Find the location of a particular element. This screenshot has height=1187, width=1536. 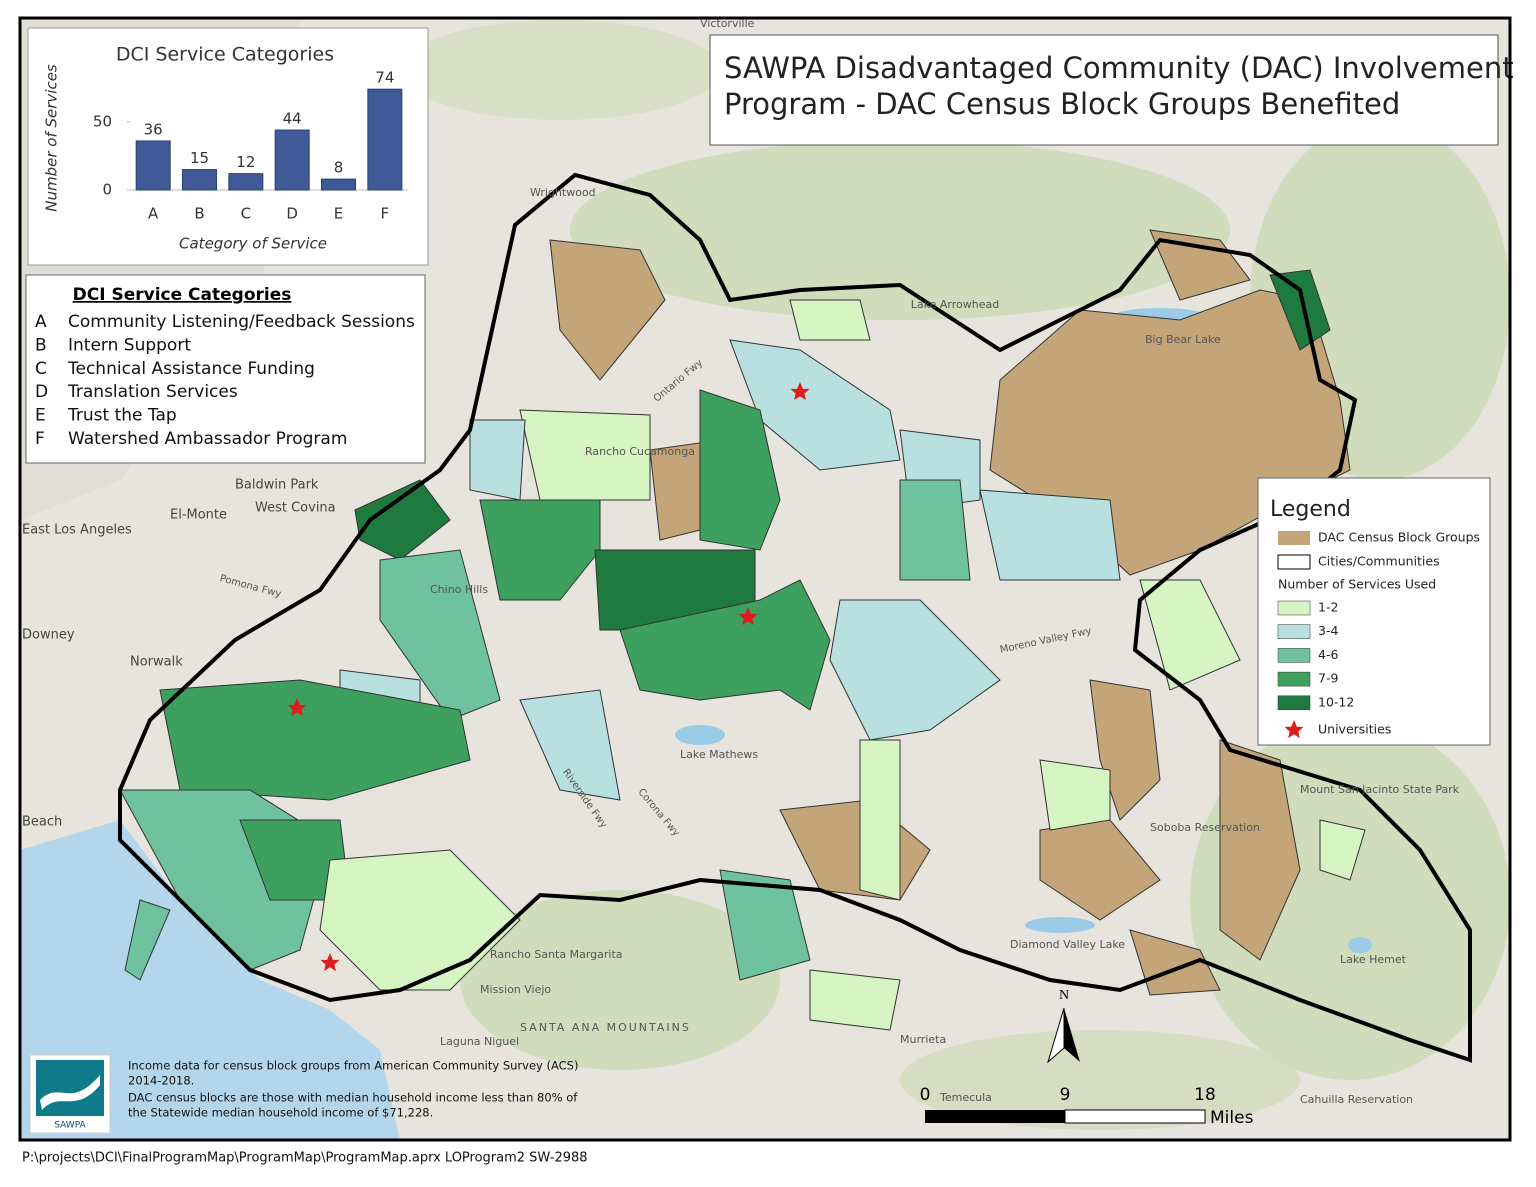

arrow-half is located at coordinates (1056, 1035).